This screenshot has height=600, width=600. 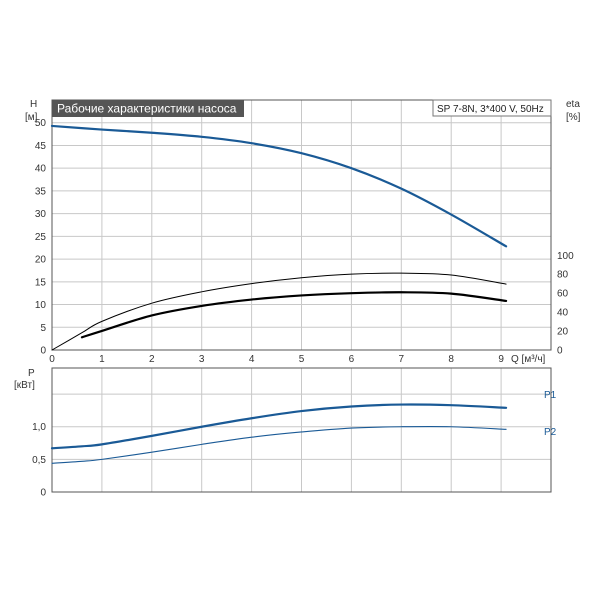 What do you see at coordinates (43, 351) in the screenshot?
I see `h-tick-label: 0` at bounding box center [43, 351].